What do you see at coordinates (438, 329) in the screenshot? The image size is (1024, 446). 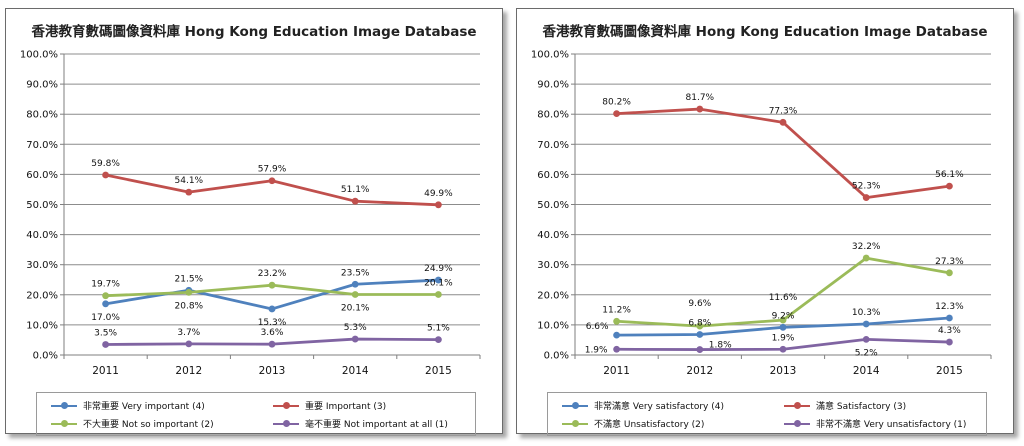 I see `data-label: 5.1%` at bounding box center [438, 329].